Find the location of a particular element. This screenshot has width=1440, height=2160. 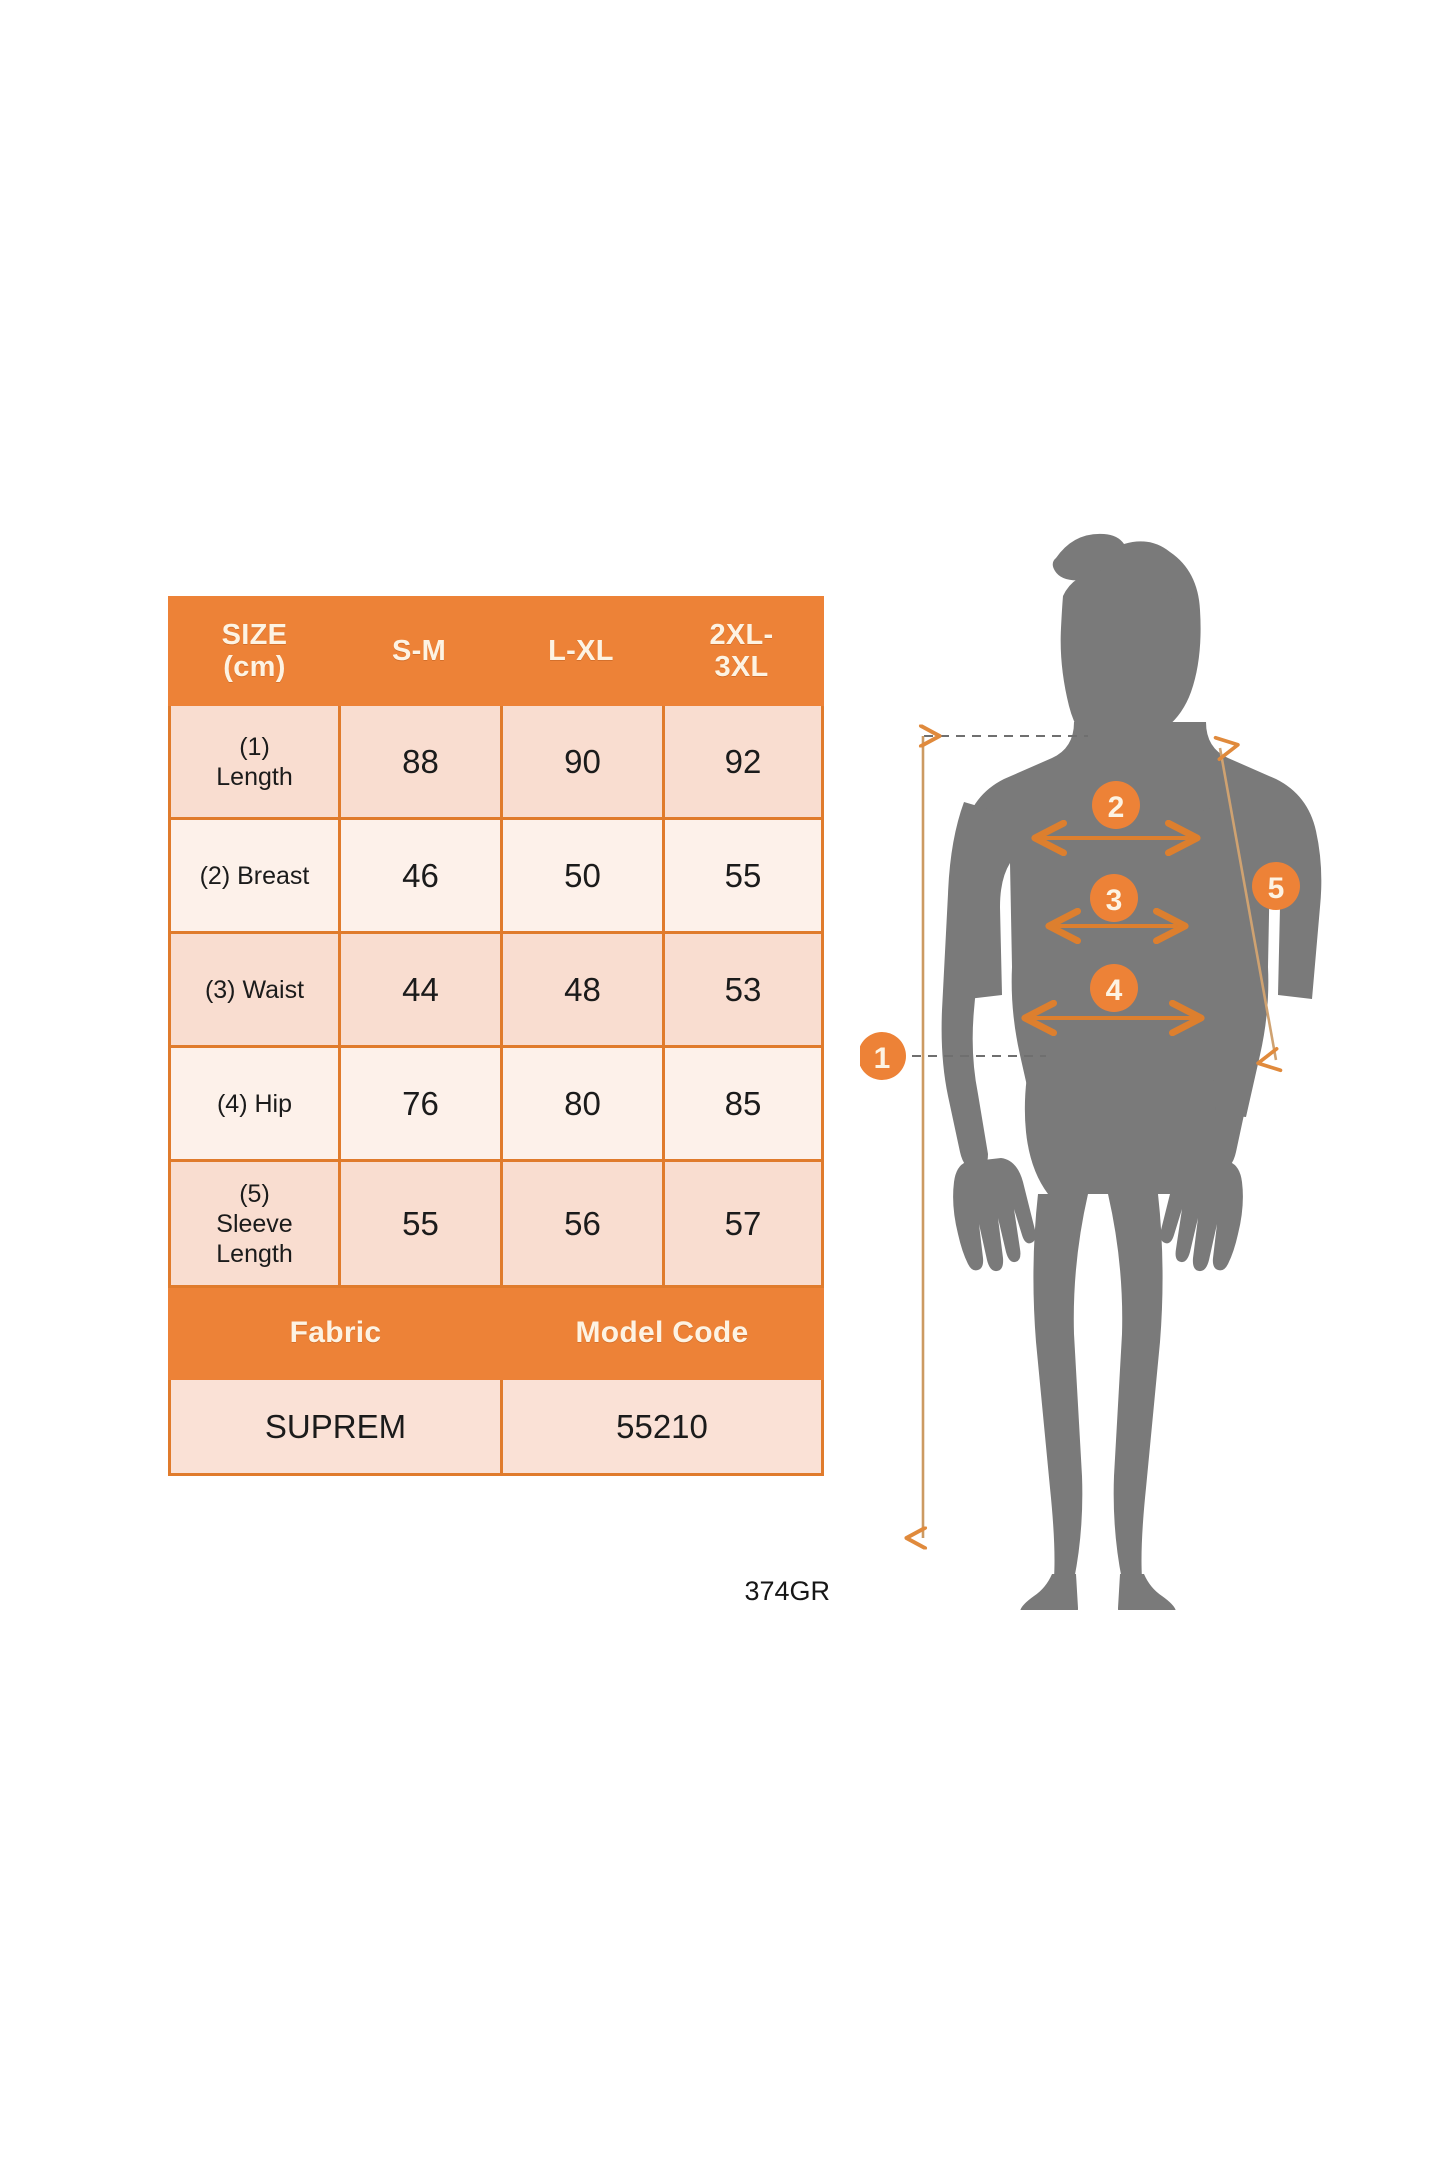

cell-hip-sm: 76 is located at coordinates (419, 1105).